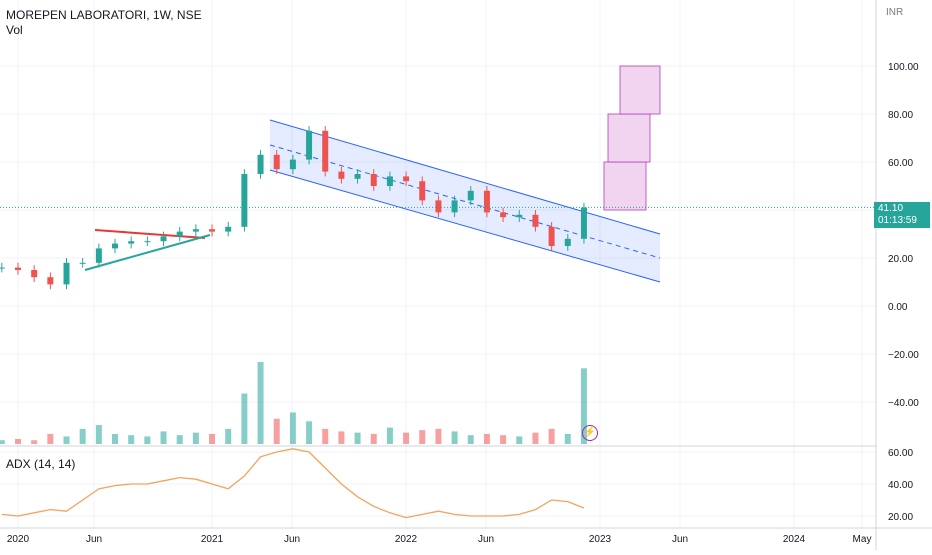 This screenshot has height=555, width=932. What do you see at coordinates (150, 234) in the screenshot?
I see `triangle-upper-line` at bounding box center [150, 234].